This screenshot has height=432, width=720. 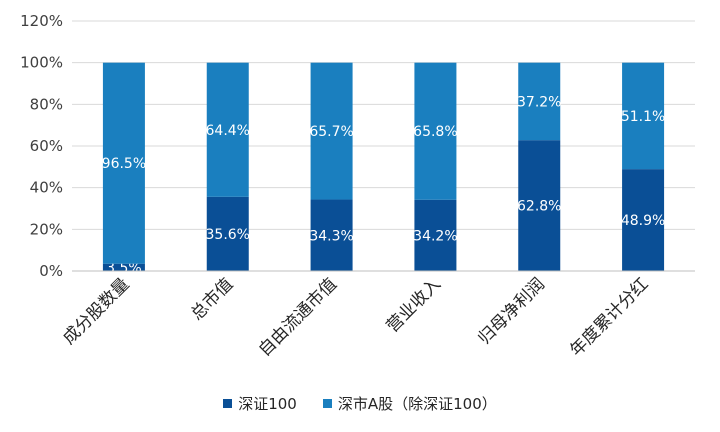 I want to click on x-category-label: 年度累计分红, so click(x=609, y=317).